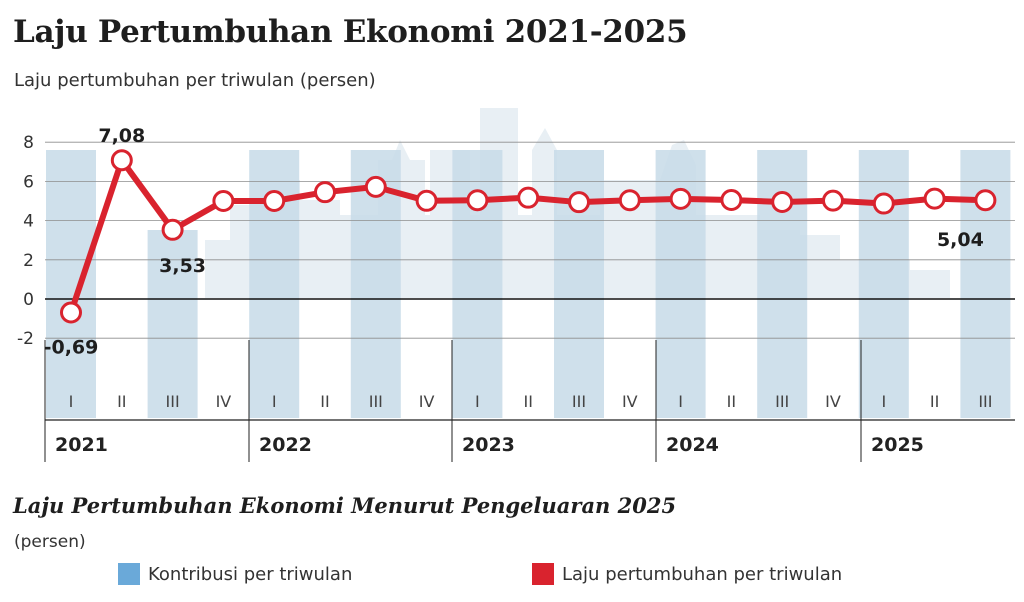 This screenshot has height=602, width=1024. Describe the element at coordinates (28, 222) in the screenshot. I see `y-tick-label: 4` at that location.